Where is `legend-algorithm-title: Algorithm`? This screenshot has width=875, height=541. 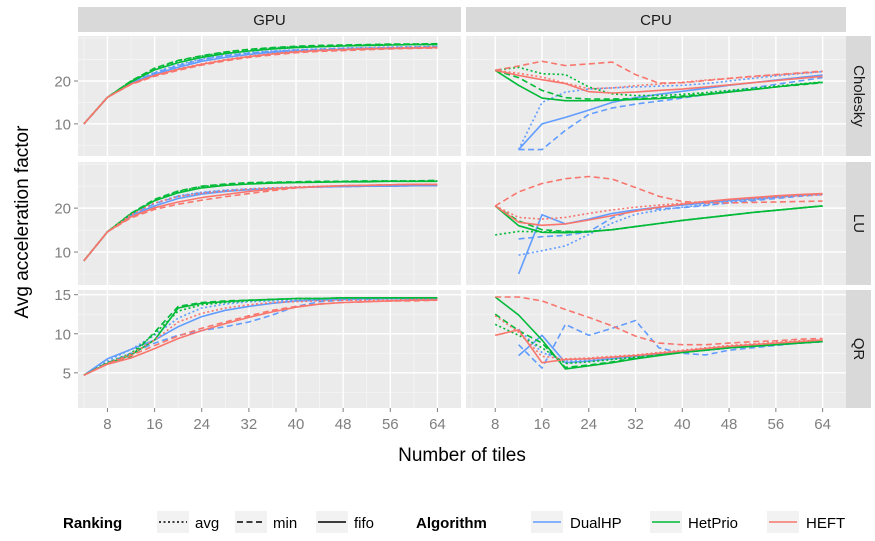 legend-algorithm-title: Algorithm is located at coordinates (451, 523).